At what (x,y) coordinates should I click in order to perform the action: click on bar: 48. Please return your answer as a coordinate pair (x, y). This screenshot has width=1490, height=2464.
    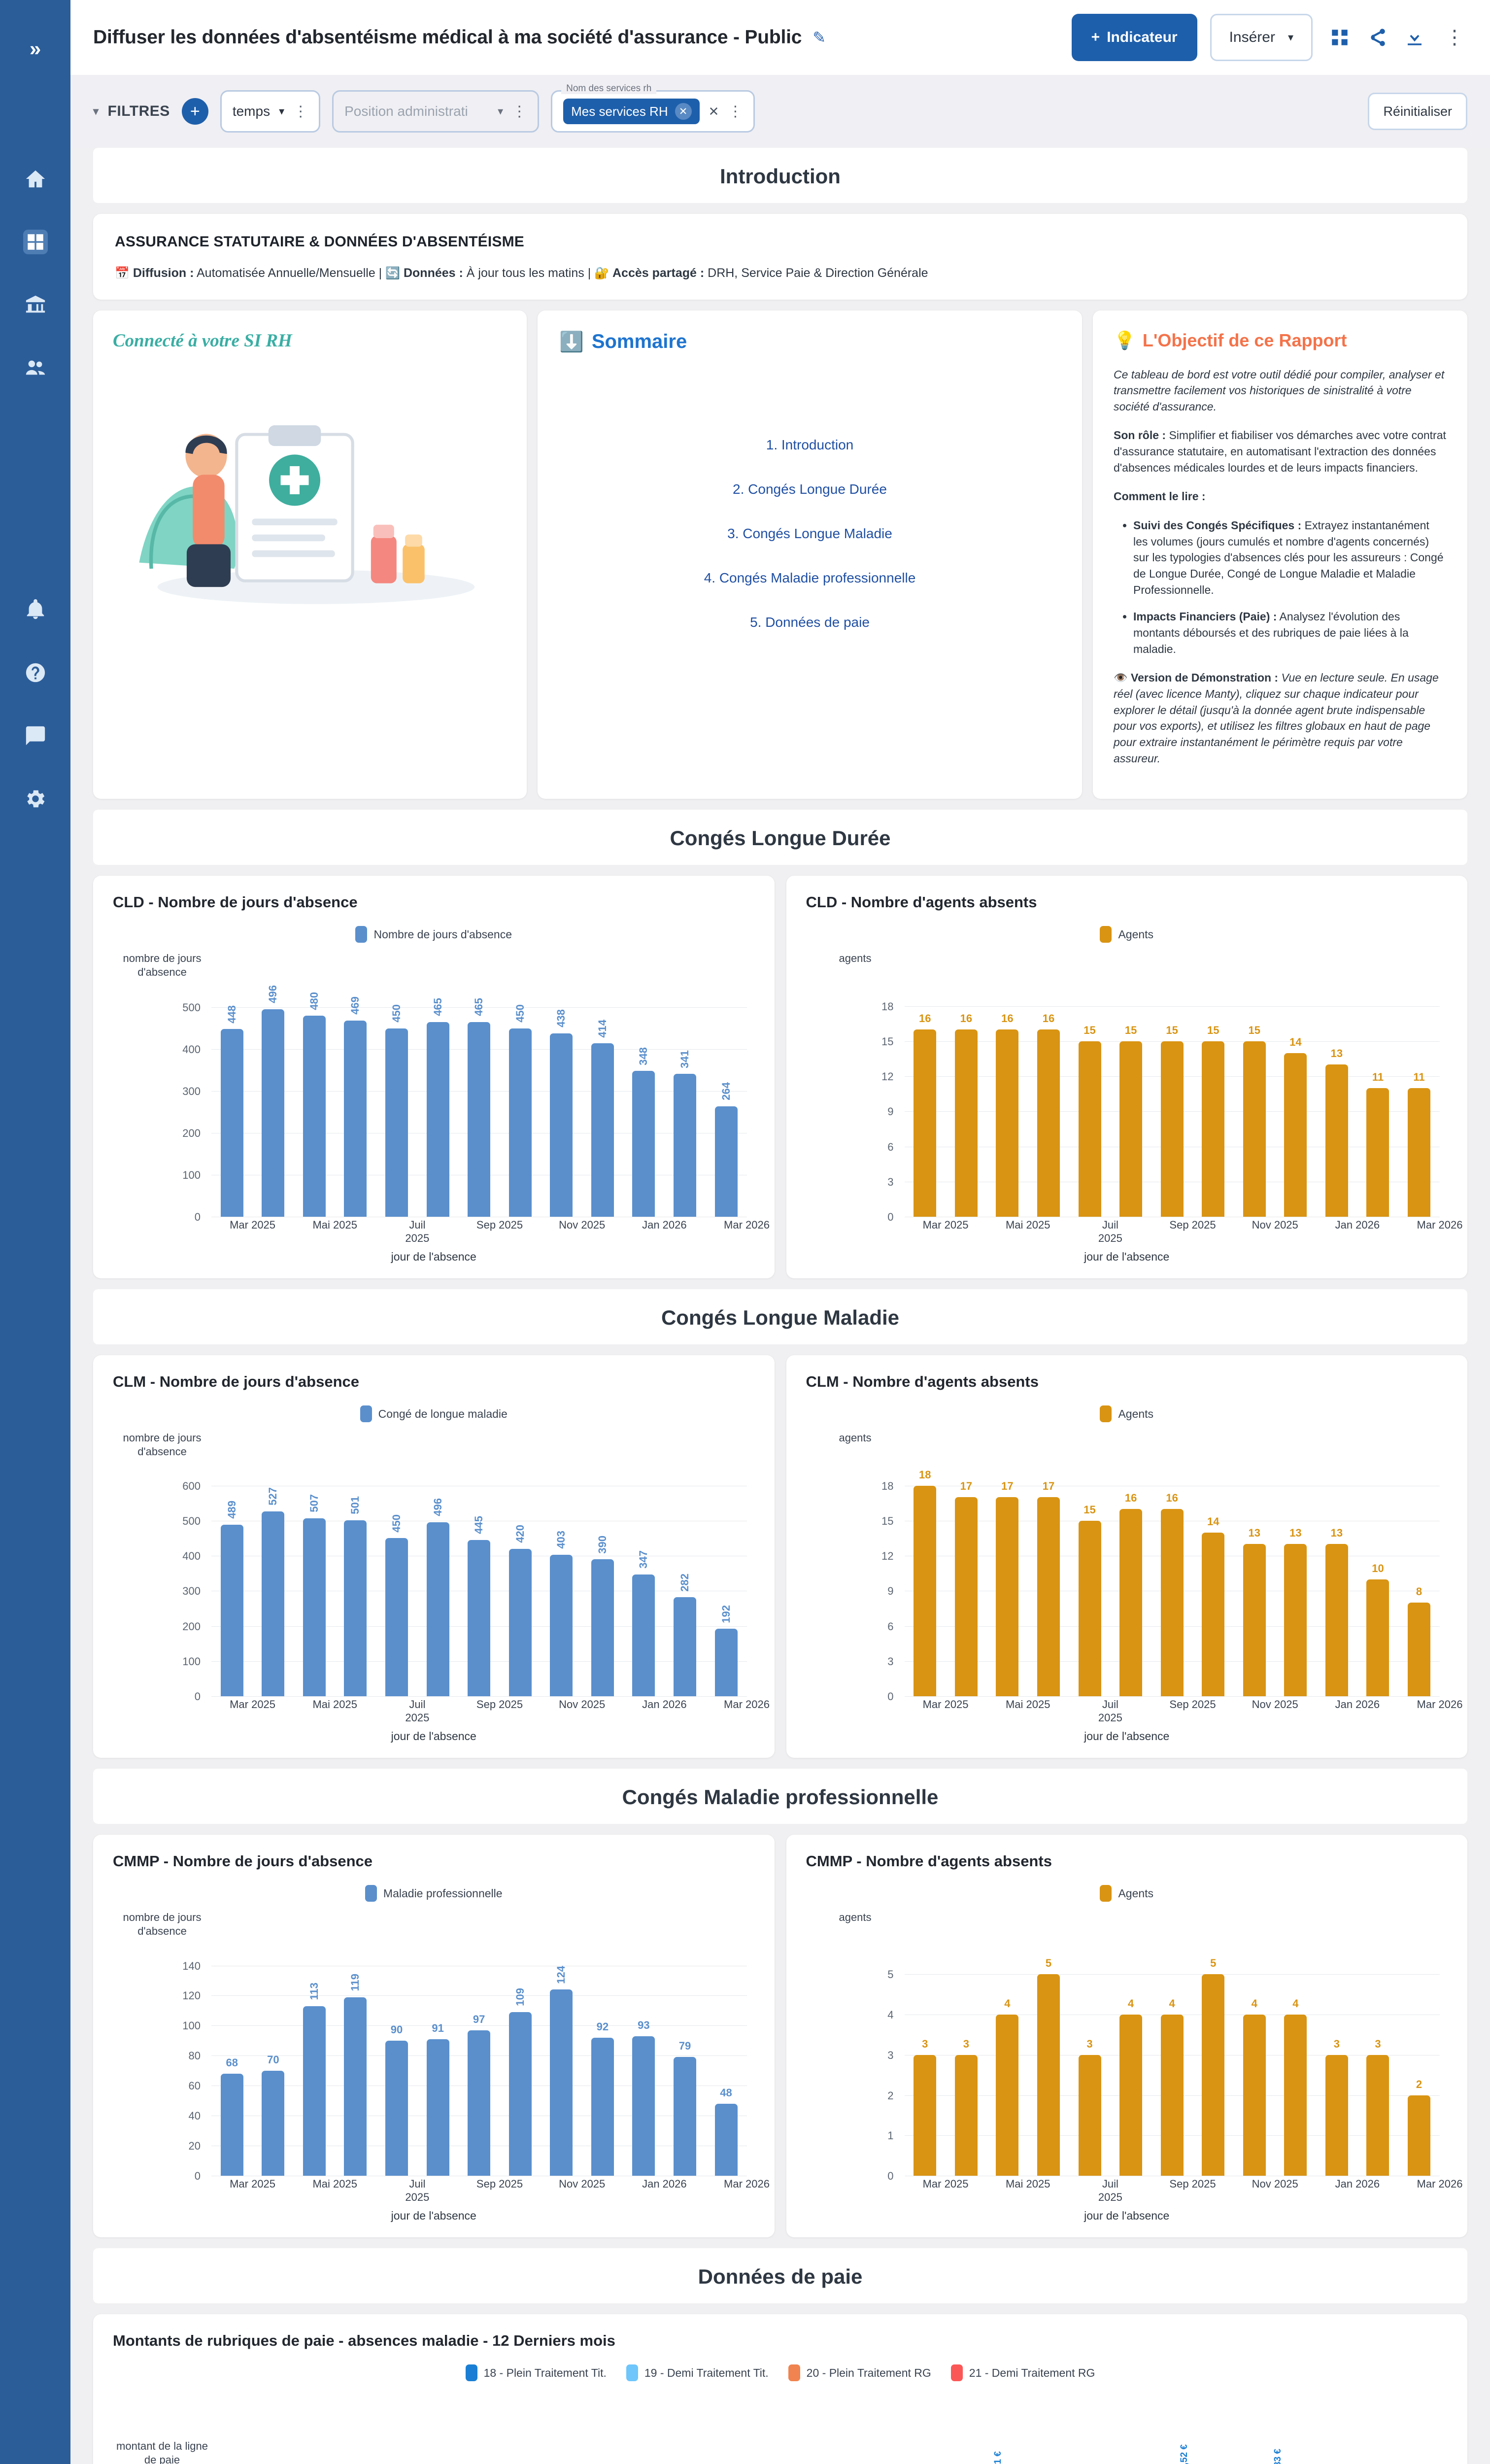
    Looking at the image, I should click on (726, 2131).